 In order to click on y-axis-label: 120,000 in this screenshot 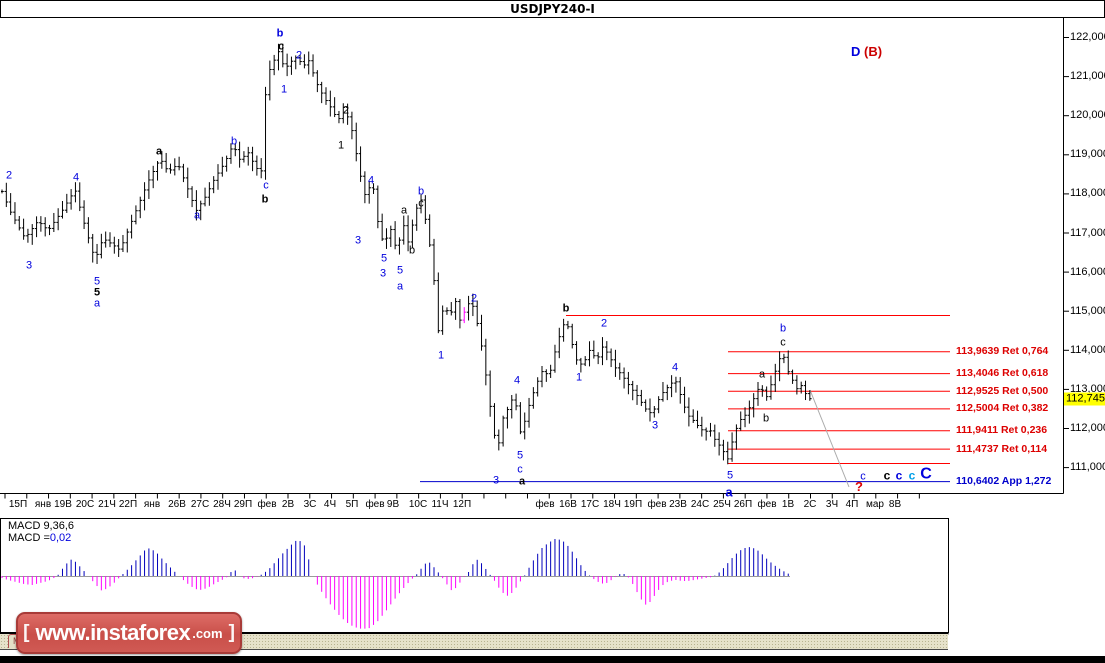, I will do `click(1087, 115)`.